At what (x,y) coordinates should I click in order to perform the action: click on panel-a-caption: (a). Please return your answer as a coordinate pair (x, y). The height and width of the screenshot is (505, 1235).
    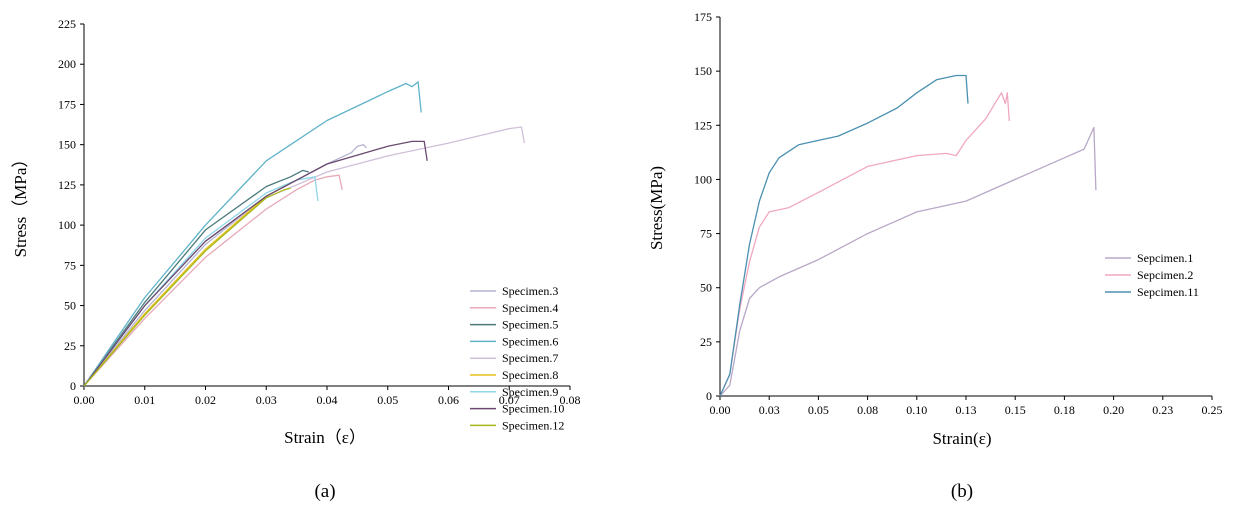
    Looking at the image, I should click on (324, 491).